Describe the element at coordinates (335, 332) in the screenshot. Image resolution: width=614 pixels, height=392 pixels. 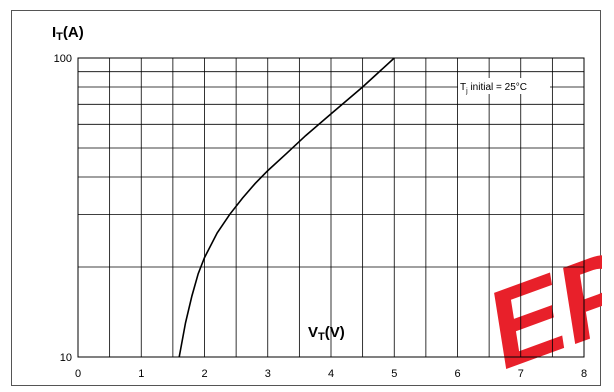
I see `x-axis-title-unit: (V)` at that location.